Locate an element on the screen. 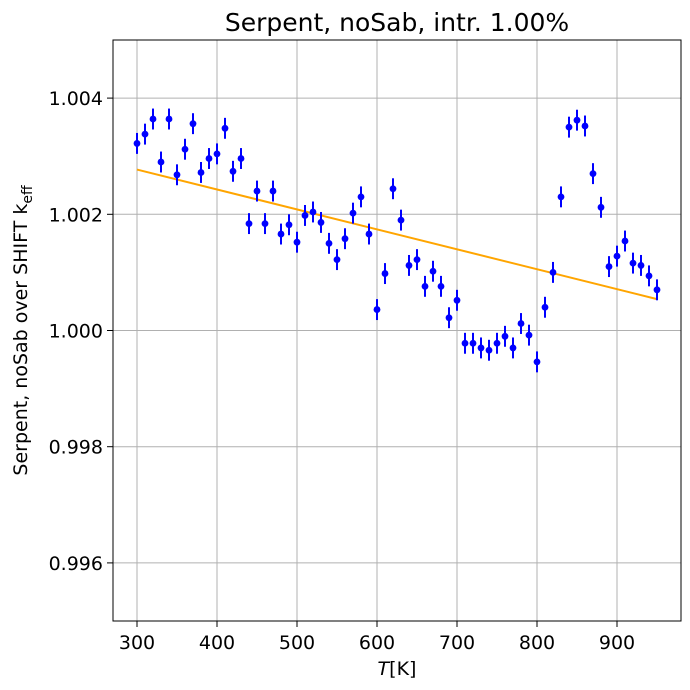 The width and height of the screenshot is (690, 690). fit-line is located at coordinates (397, 234).